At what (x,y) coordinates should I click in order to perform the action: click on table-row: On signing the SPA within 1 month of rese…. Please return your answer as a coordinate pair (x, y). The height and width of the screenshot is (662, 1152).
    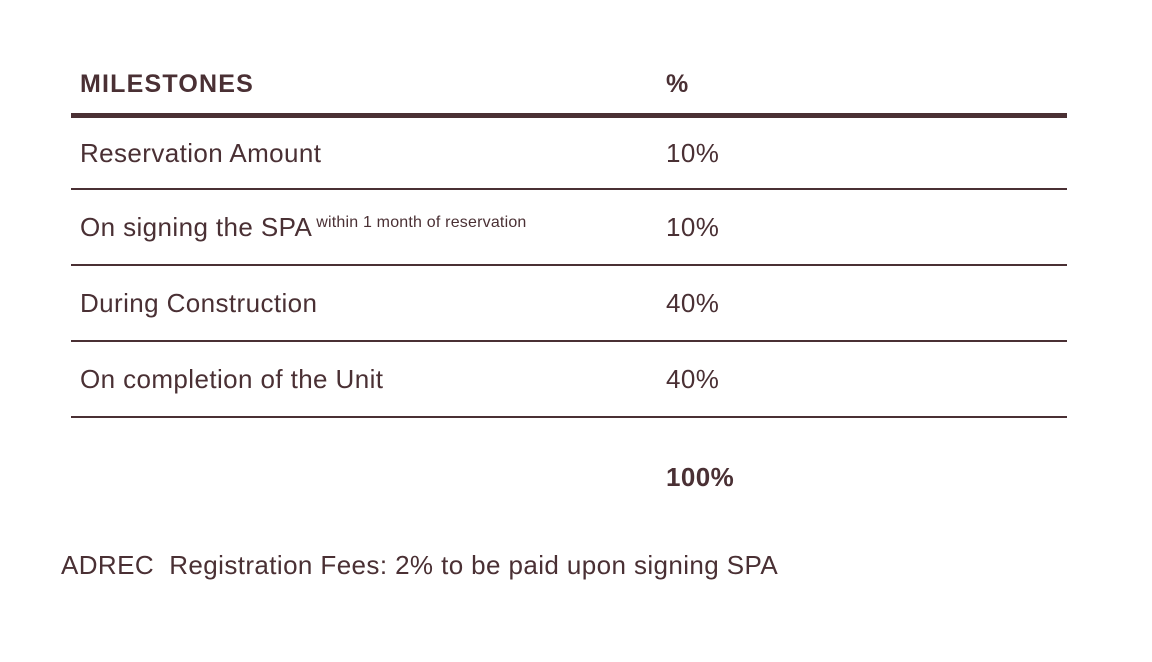
    Looking at the image, I should click on (569, 228).